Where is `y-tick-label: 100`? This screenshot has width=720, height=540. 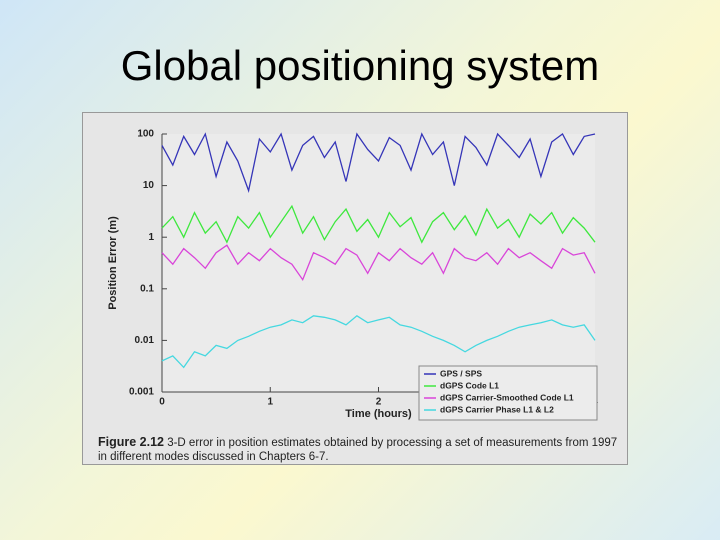
y-tick-label: 100 is located at coordinates (145, 134).